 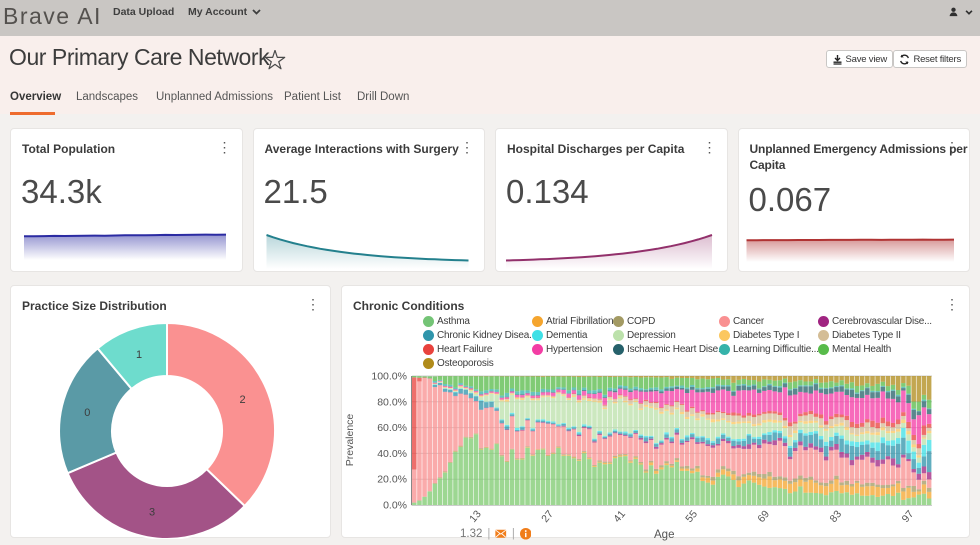 I want to click on svg-text: 83, so click(x=835, y=516).